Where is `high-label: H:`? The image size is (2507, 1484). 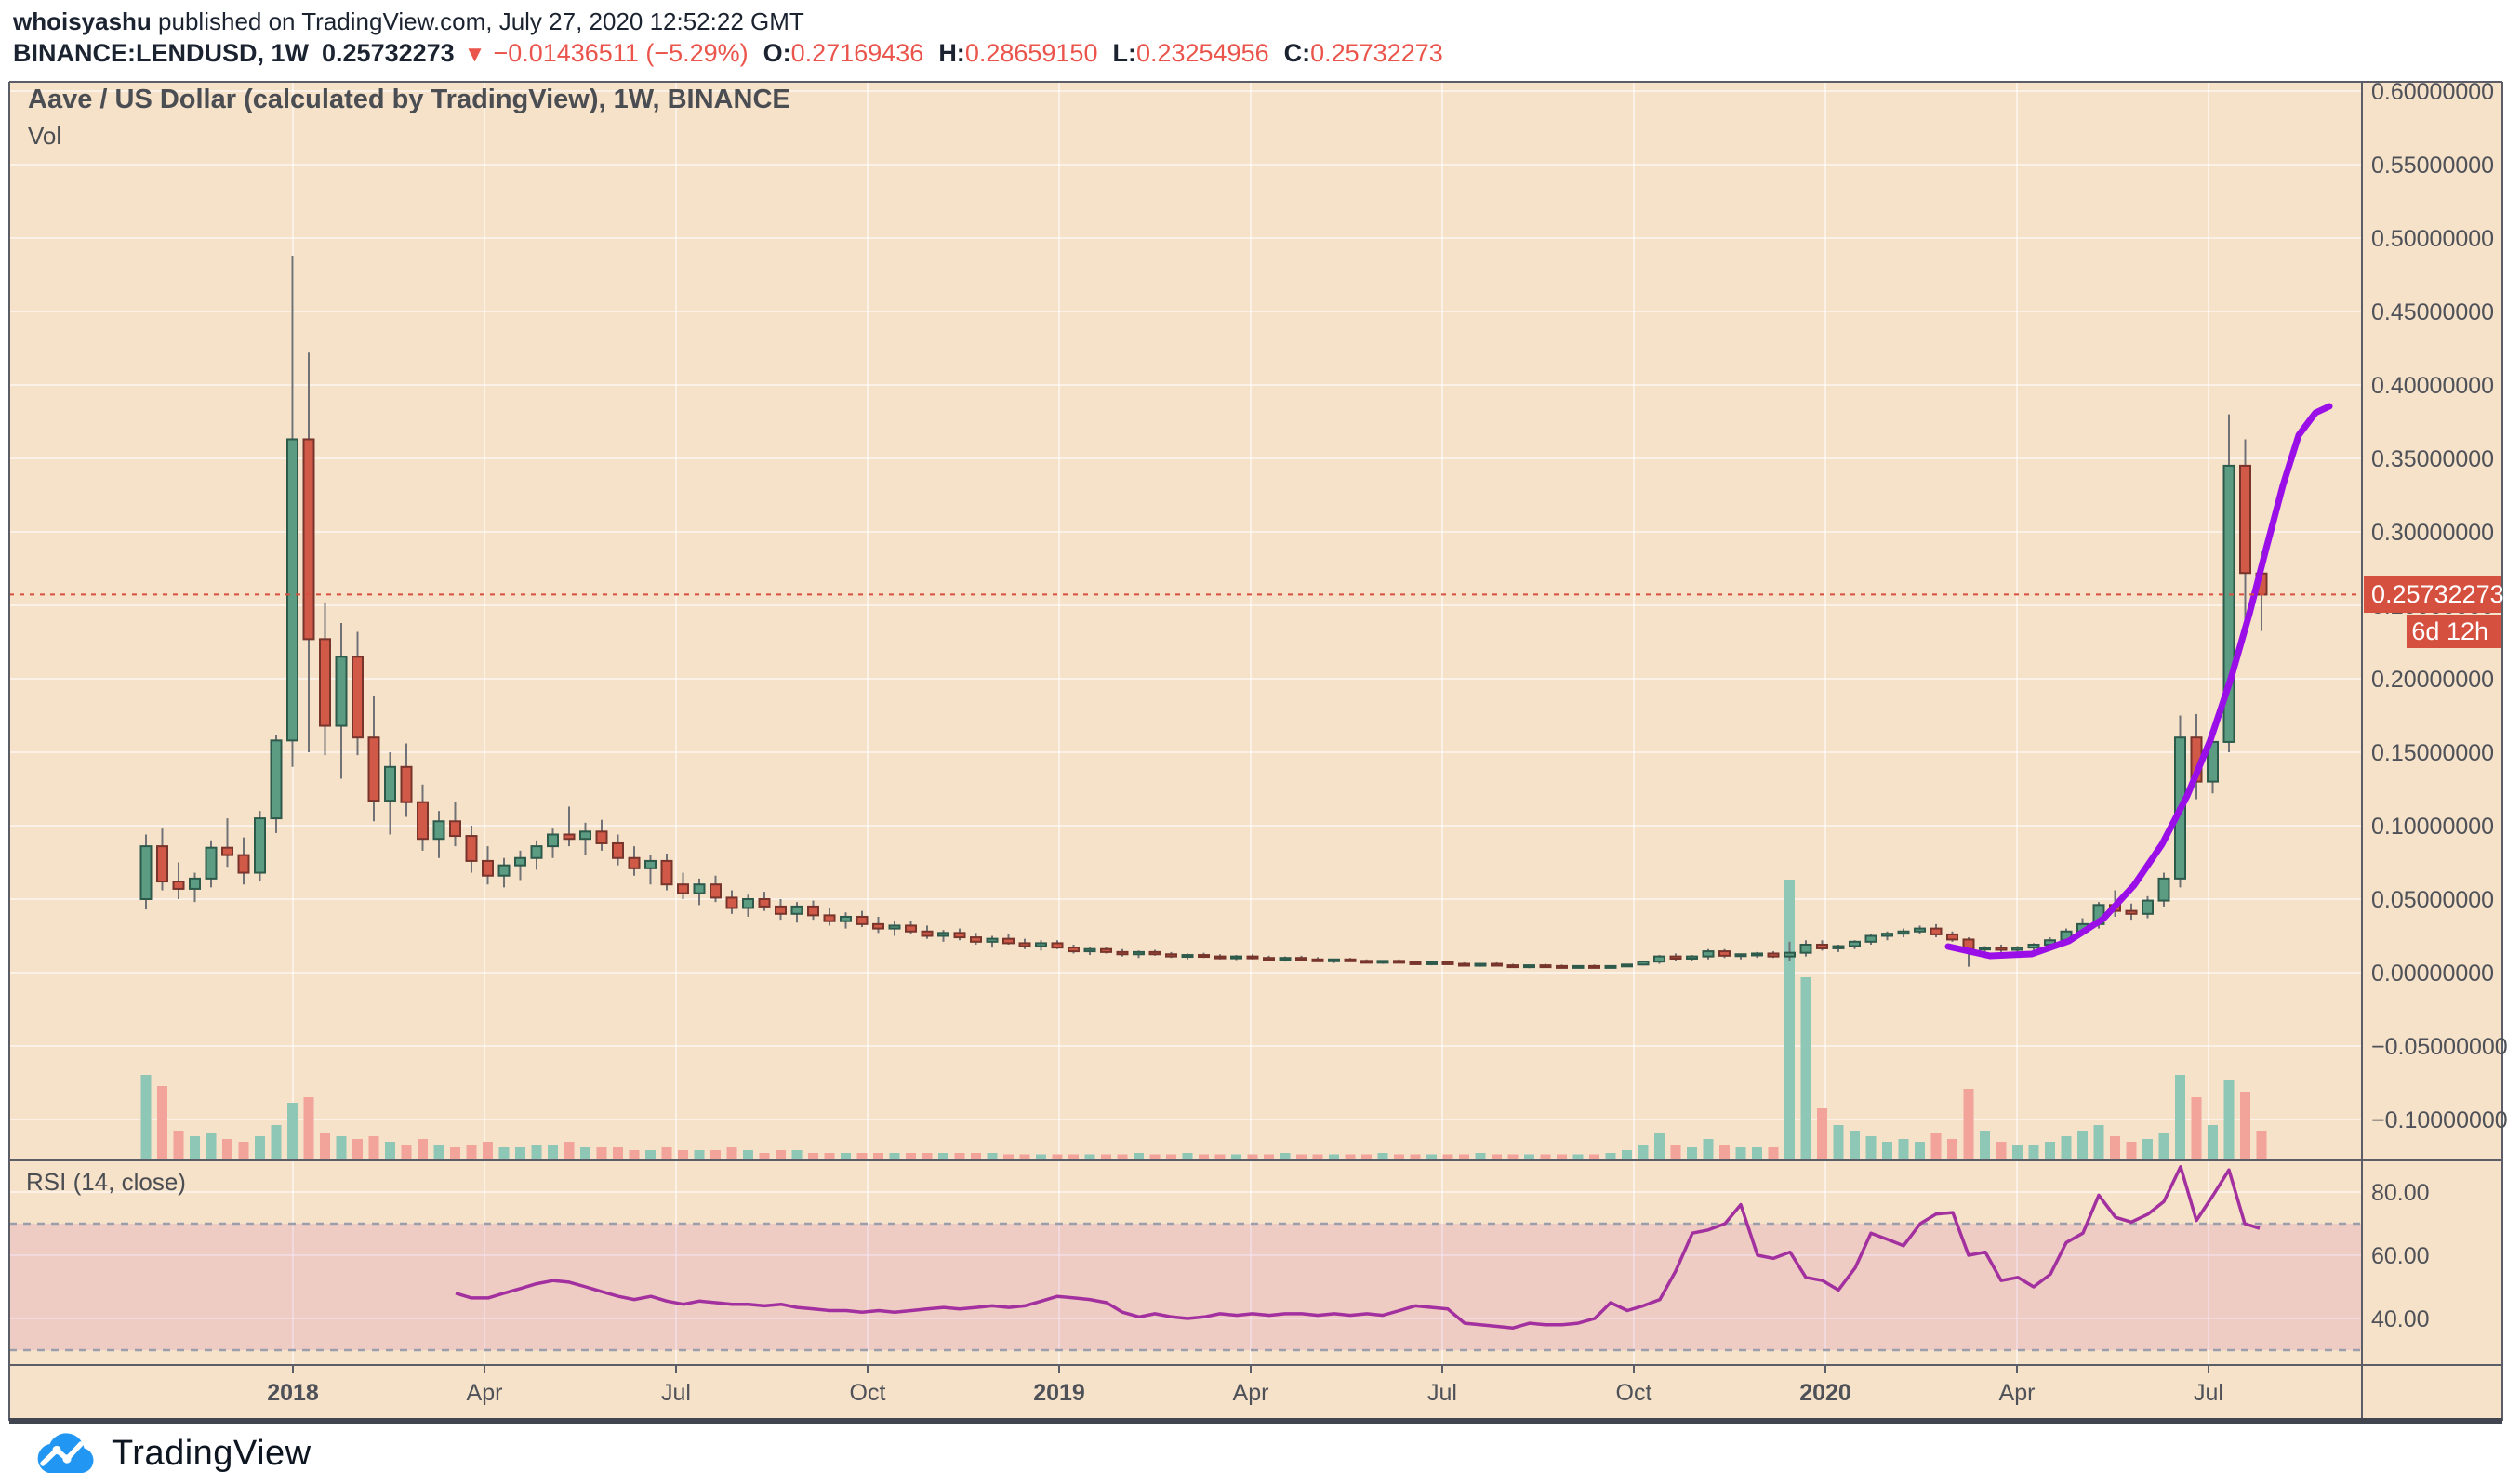 high-label: H: is located at coordinates (951, 53).